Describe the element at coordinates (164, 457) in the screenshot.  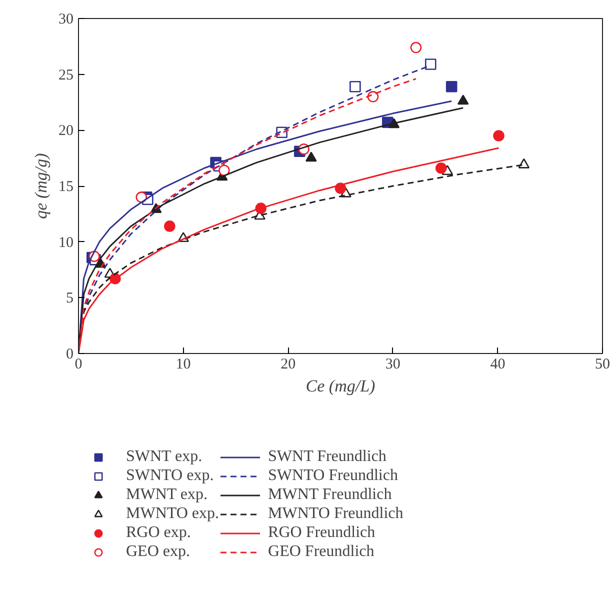
I see `legend-label: SWNT exp.` at that location.